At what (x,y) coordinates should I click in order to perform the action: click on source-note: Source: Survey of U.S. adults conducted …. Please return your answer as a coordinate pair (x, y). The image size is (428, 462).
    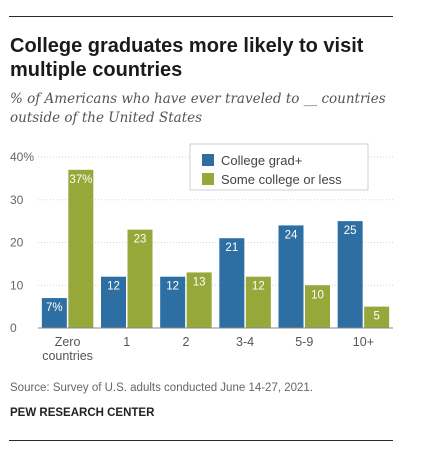
    Looking at the image, I should click on (162, 388).